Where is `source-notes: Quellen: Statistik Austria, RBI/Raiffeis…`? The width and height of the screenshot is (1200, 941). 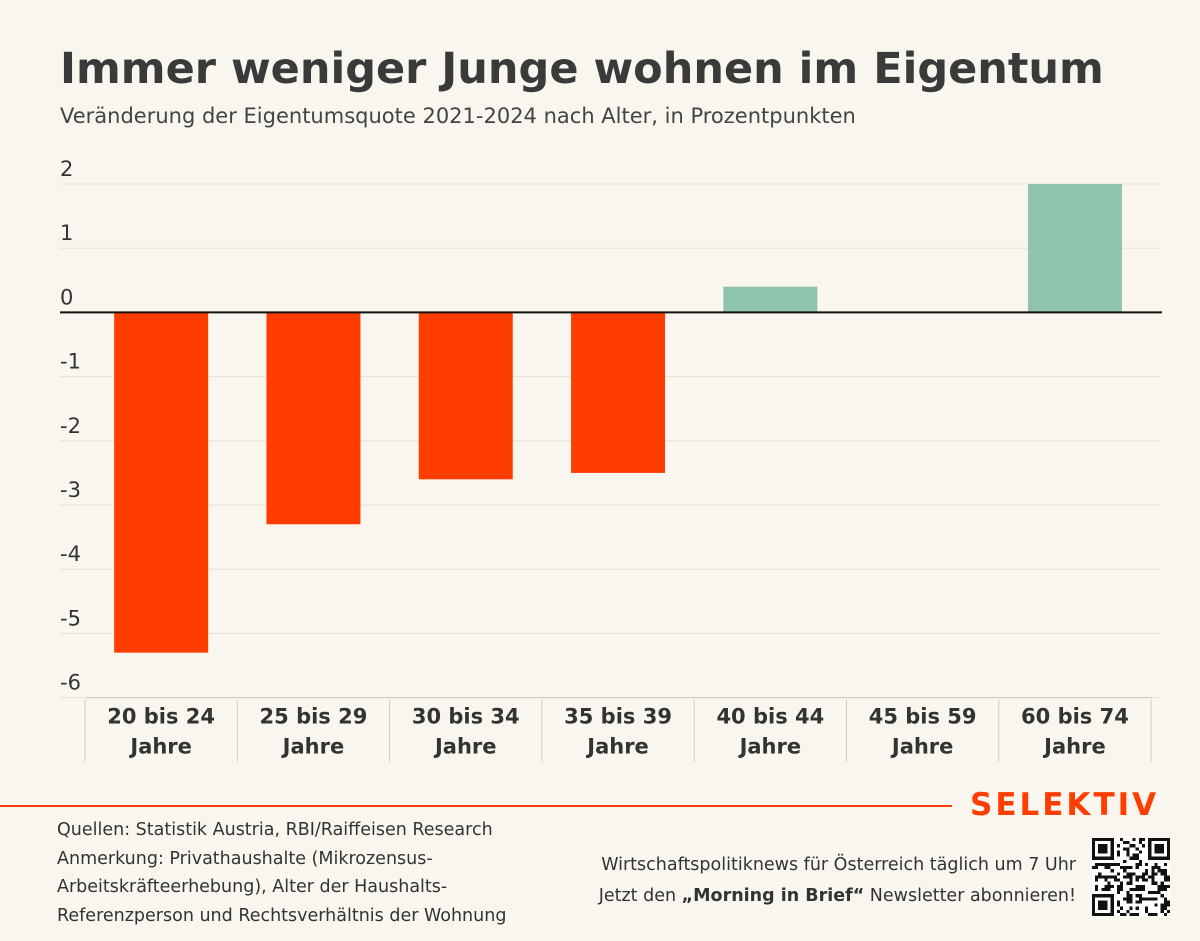
source-notes: Quellen: Statistik Austria, RBI/Raiffeis… is located at coordinates (312, 873).